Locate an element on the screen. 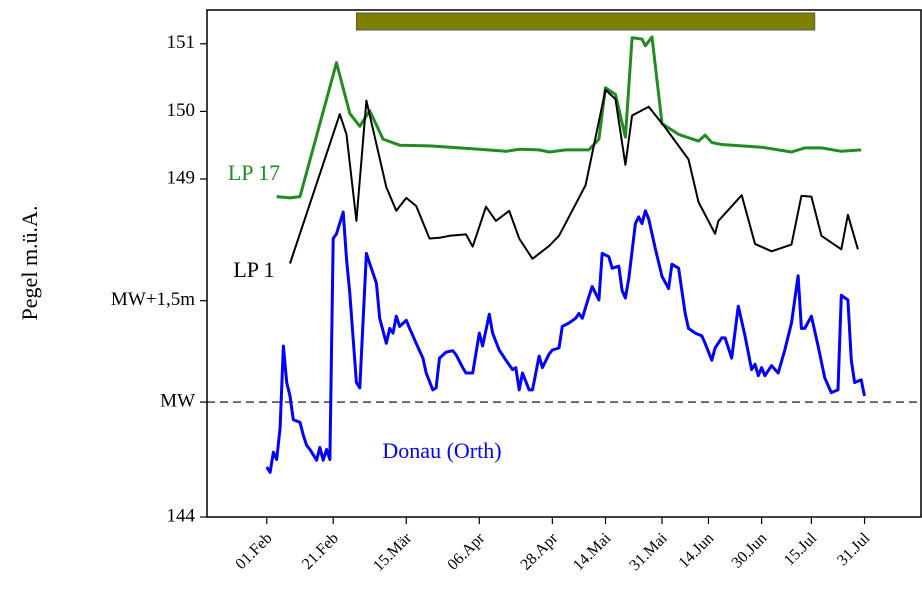 This screenshot has height=603, width=922. x-tick-label: 01.Feb is located at coordinates (253, 551).